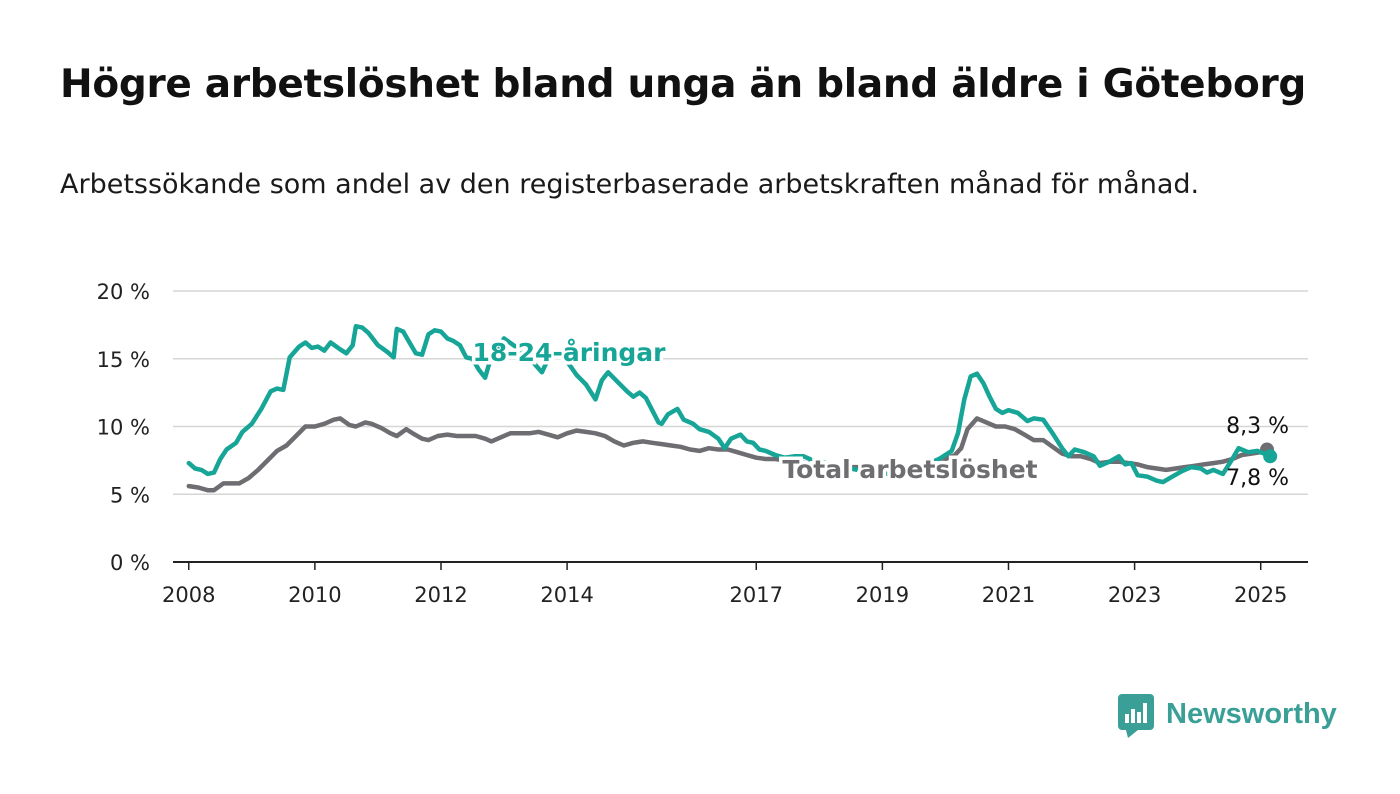 This screenshot has width=1400, height=794. What do you see at coordinates (440, 595) in the screenshot?
I see `x-tick-label: 2012` at bounding box center [440, 595].